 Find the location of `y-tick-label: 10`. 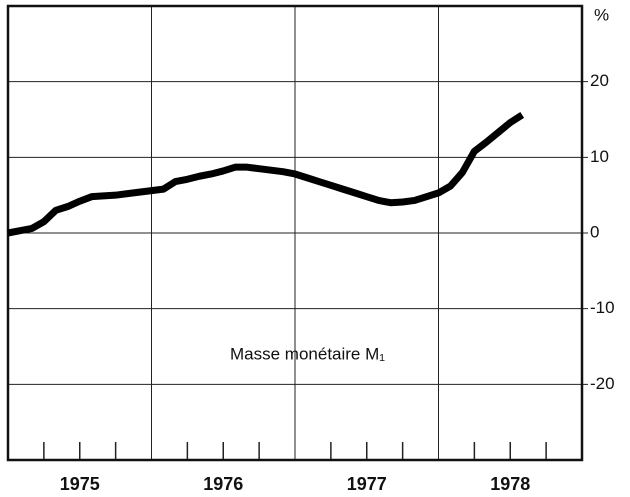

y-tick-label: 10 is located at coordinates (599, 156).